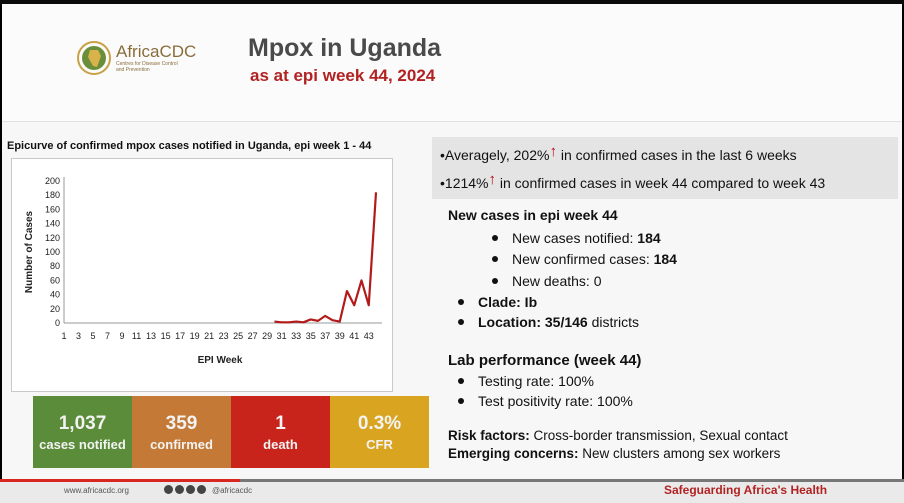 The height and width of the screenshot is (503, 904). I want to click on x-tick-label: 31, so click(282, 336).